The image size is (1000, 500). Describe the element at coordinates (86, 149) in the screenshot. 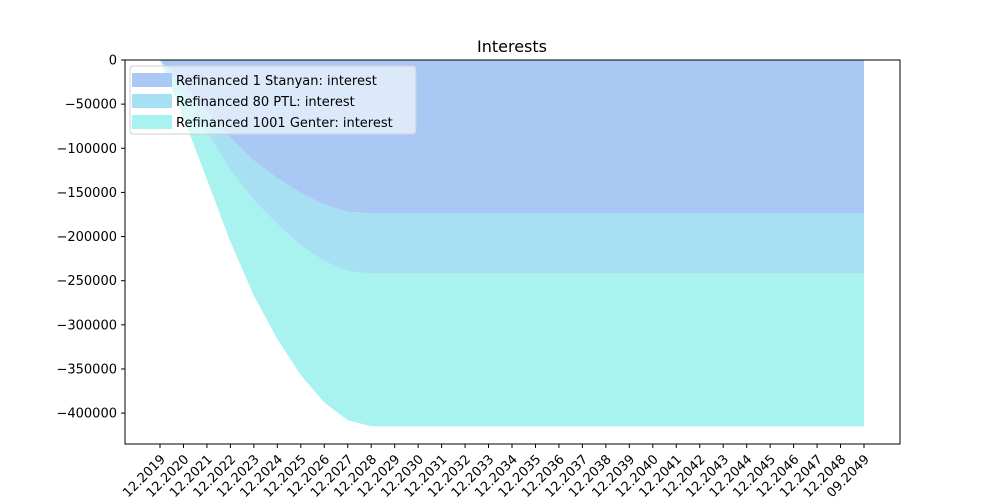

I see `y-tick-label: −100000` at that location.